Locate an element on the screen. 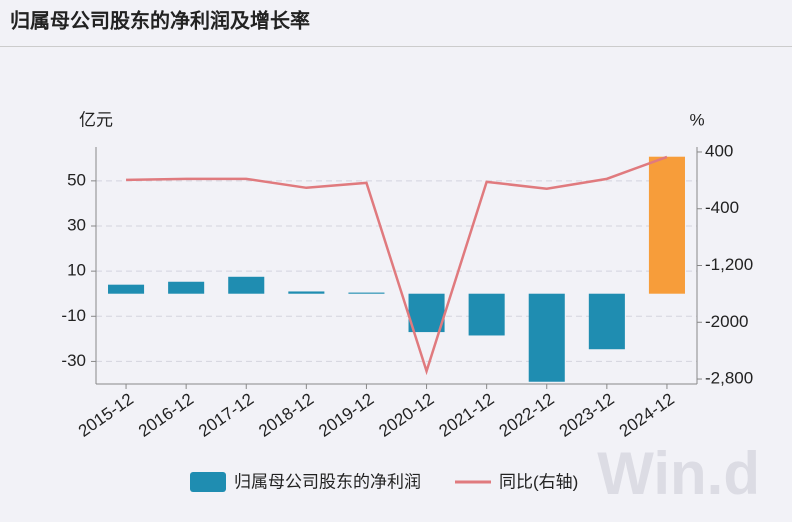 The image size is (792, 522). y-tick-label: 10 is located at coordinates (76, 270).